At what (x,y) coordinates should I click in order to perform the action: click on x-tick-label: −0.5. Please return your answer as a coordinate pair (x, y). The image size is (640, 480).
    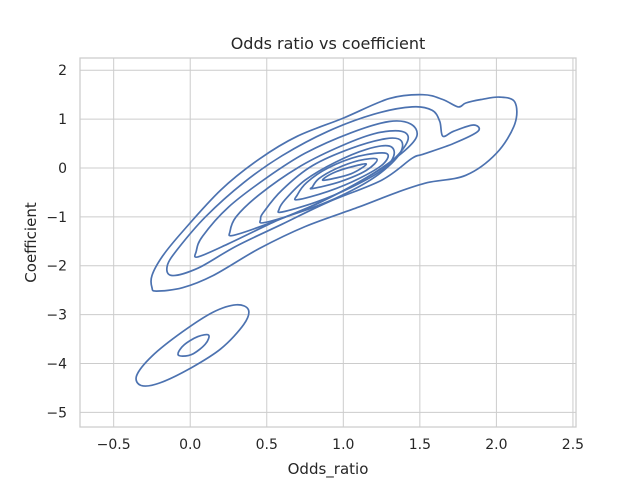
    Looking at the image, I should click on (114, 445).